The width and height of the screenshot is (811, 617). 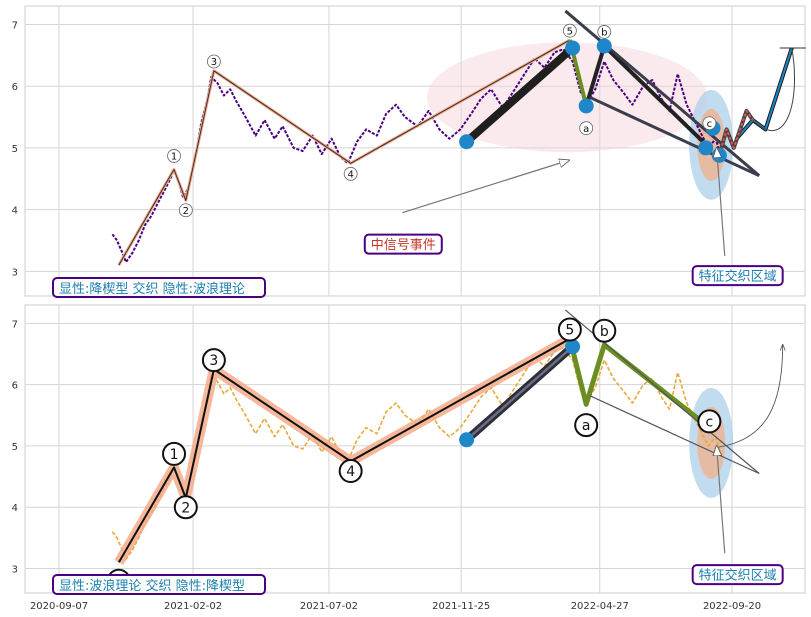 What do you see at coordinates (732, 606) in the screenshot?
I see `x-tick-label: 2022-09-20` at bounding box center [732, 606].